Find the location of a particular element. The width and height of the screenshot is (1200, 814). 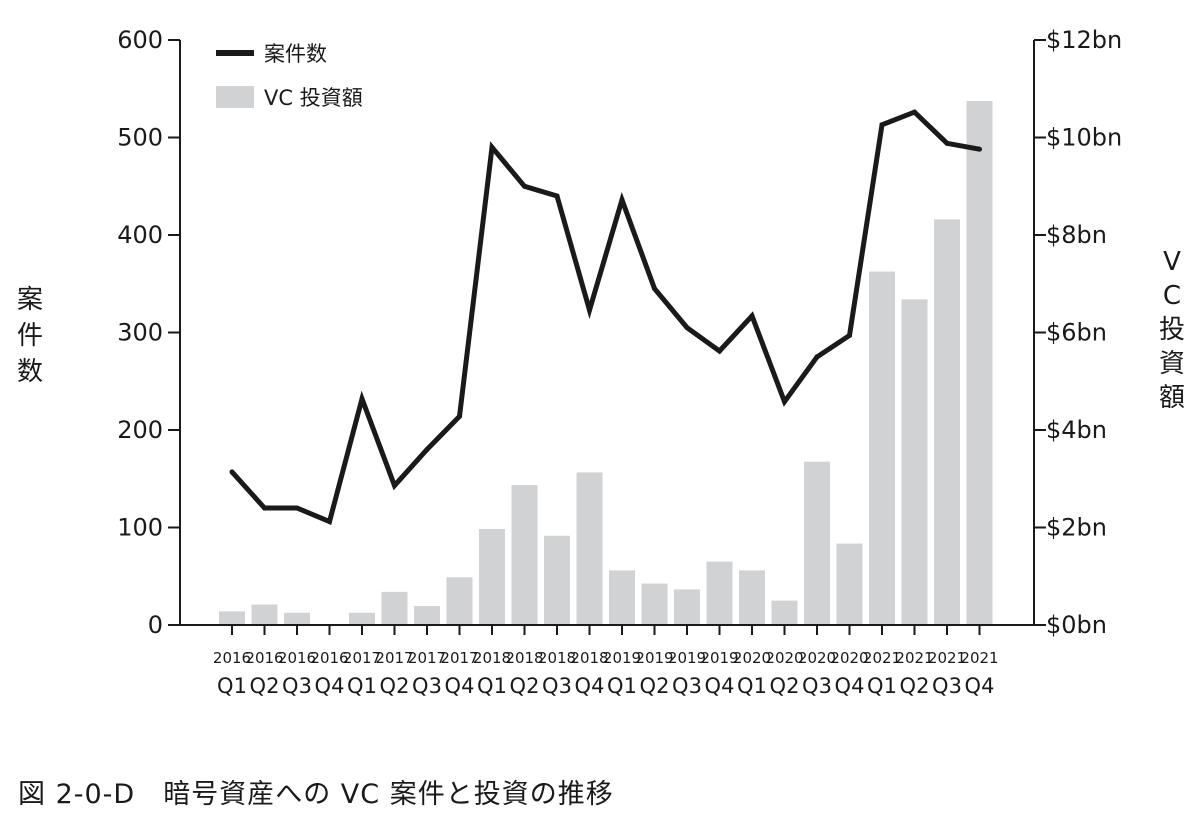

right-tick-label-3: $6bn is located at coordinates (1076, 333).